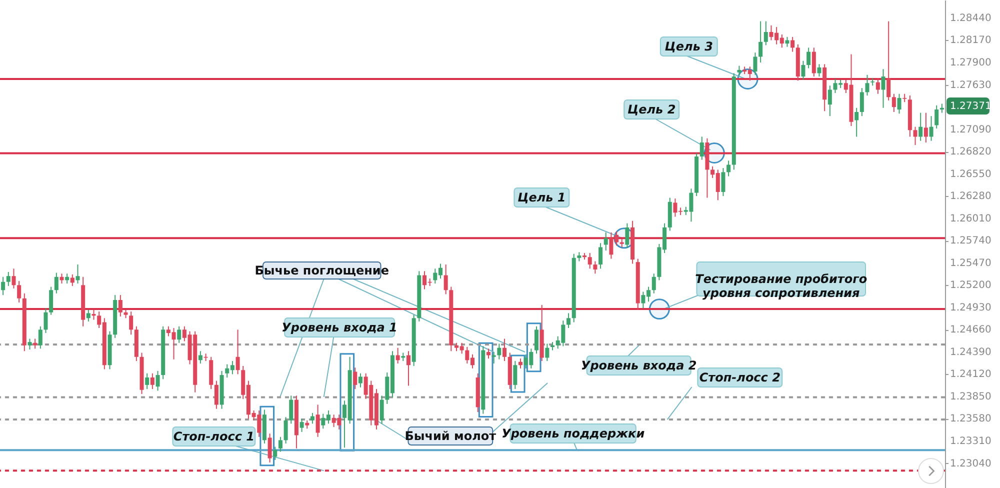 The height and width of the screenshot is (488, 1000). What do you see at coordinates (971, 396) in the screenshot?
I see `y-tick-label: 1.23850` at bounding box center [971, 396].